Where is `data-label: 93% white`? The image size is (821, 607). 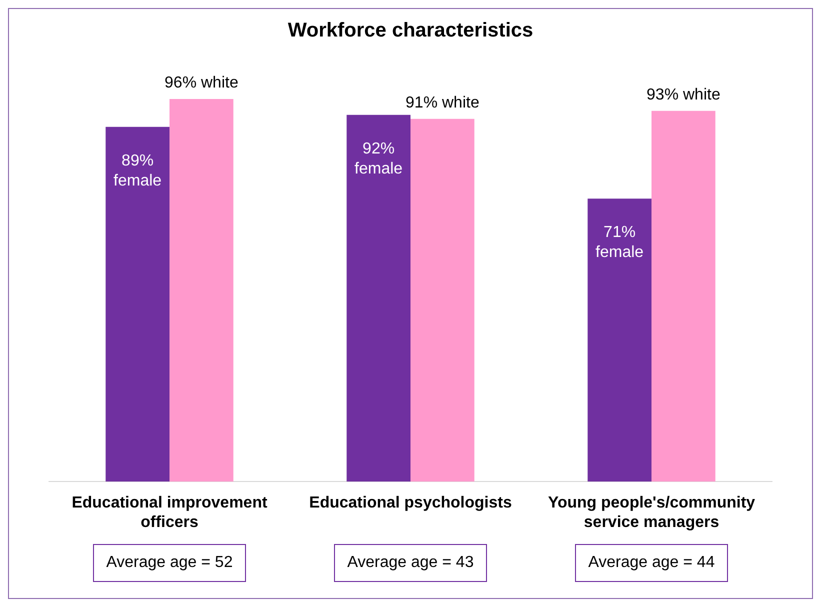 data-label: 93% white is located at coordinates (683, 95).